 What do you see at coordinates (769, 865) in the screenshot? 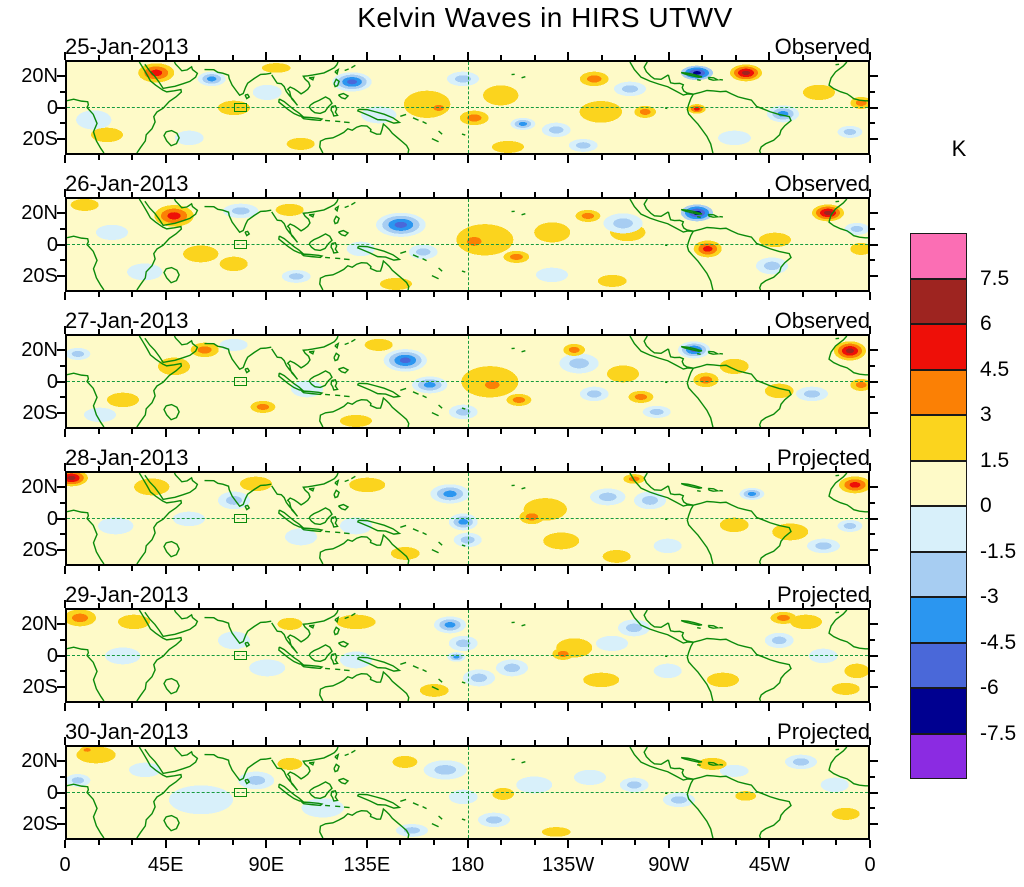
I see `x-axis-label: 45W` at bounding box center [769, 865].